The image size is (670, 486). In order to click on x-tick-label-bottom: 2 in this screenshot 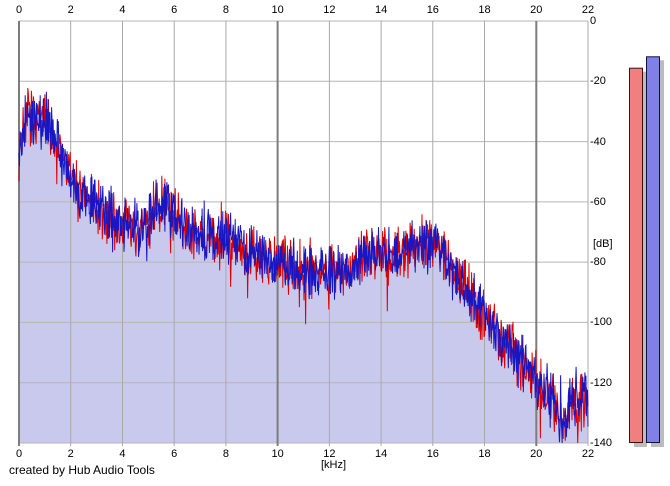, I will do `click(70, 454)`.